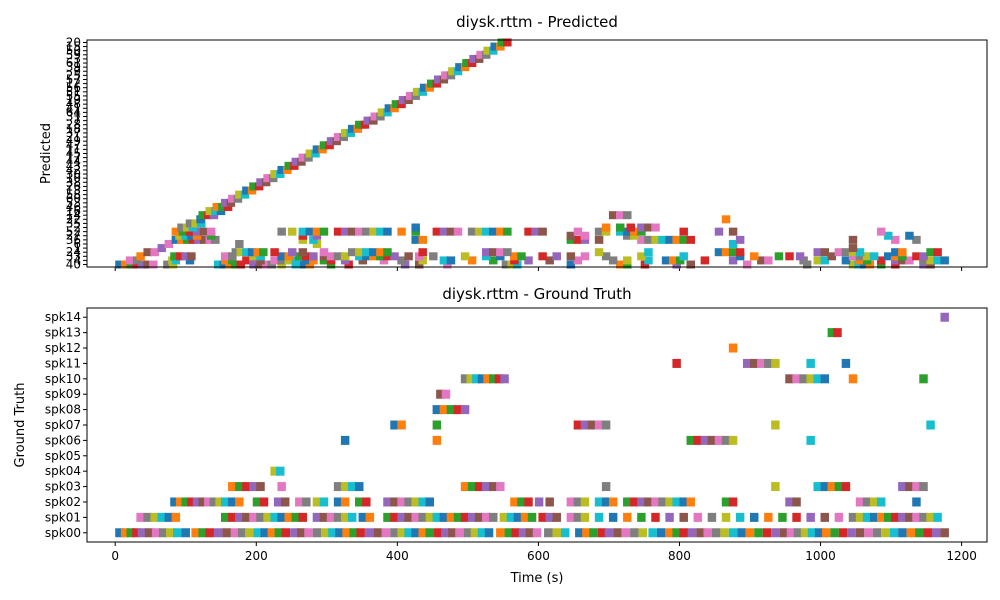  I want to click on y-tick-label: spk13, so click(63, 333).